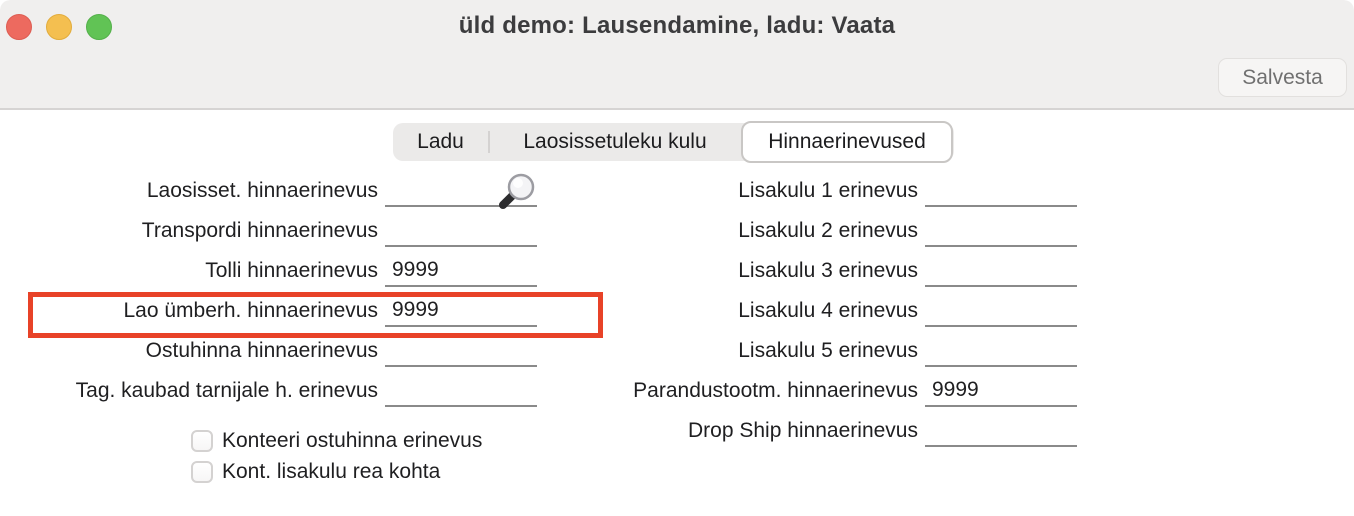  I want to click on field-label: Lisakulu 5 erinevus, so click(828, 350).